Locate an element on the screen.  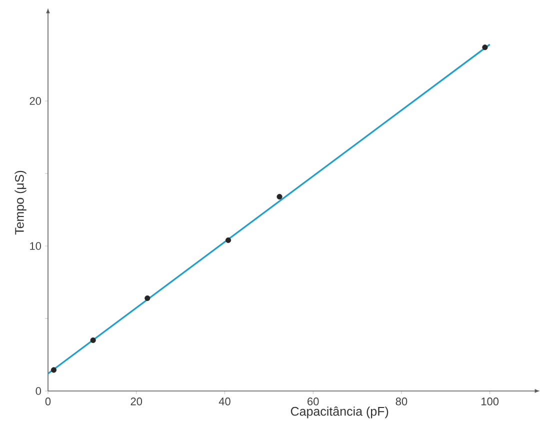
x-tick-label: 20 is located at coordinates (136, 402).